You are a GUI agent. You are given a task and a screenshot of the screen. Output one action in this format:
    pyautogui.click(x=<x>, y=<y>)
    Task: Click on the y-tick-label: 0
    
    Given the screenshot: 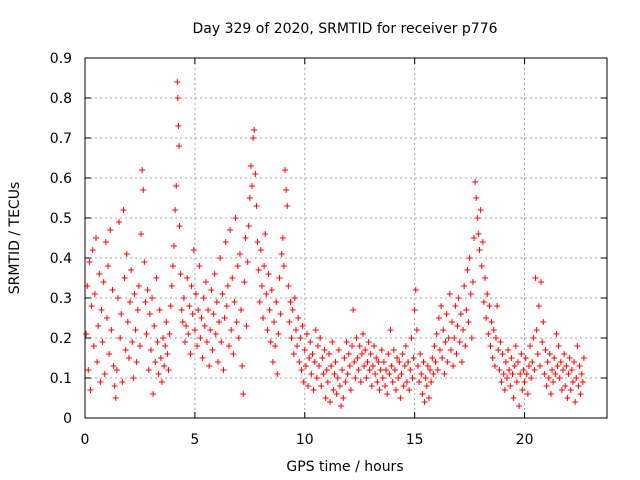 What is the action you would take?
    pyautogui.click(x=67, y=419)
    